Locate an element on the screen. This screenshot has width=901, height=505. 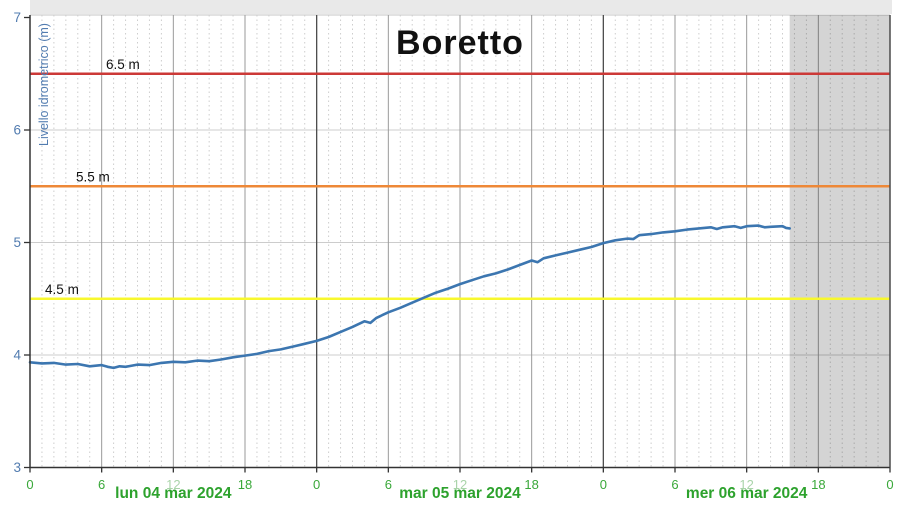
y-tick-label: 5 is located at coordinates (17, 242).